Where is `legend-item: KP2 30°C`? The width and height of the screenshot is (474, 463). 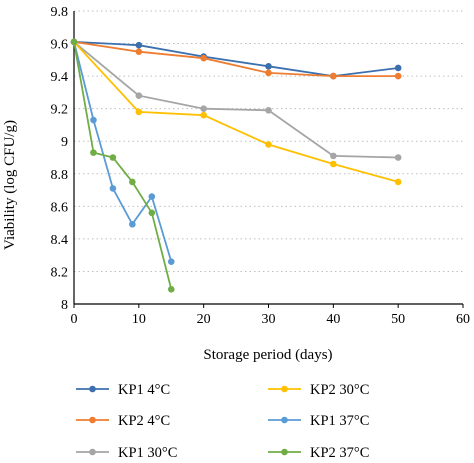
legend-item: KP2 30°C is located at coordinates (318, 390).